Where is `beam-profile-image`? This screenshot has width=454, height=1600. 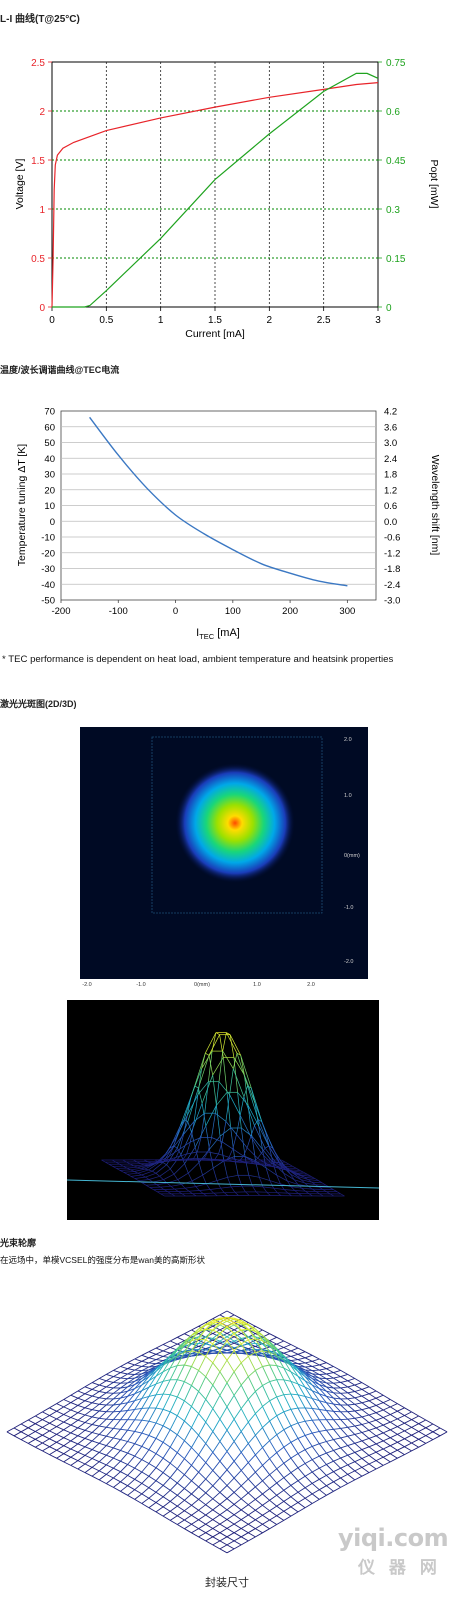
beam-profile-image is located at coordinates (227, 1432).